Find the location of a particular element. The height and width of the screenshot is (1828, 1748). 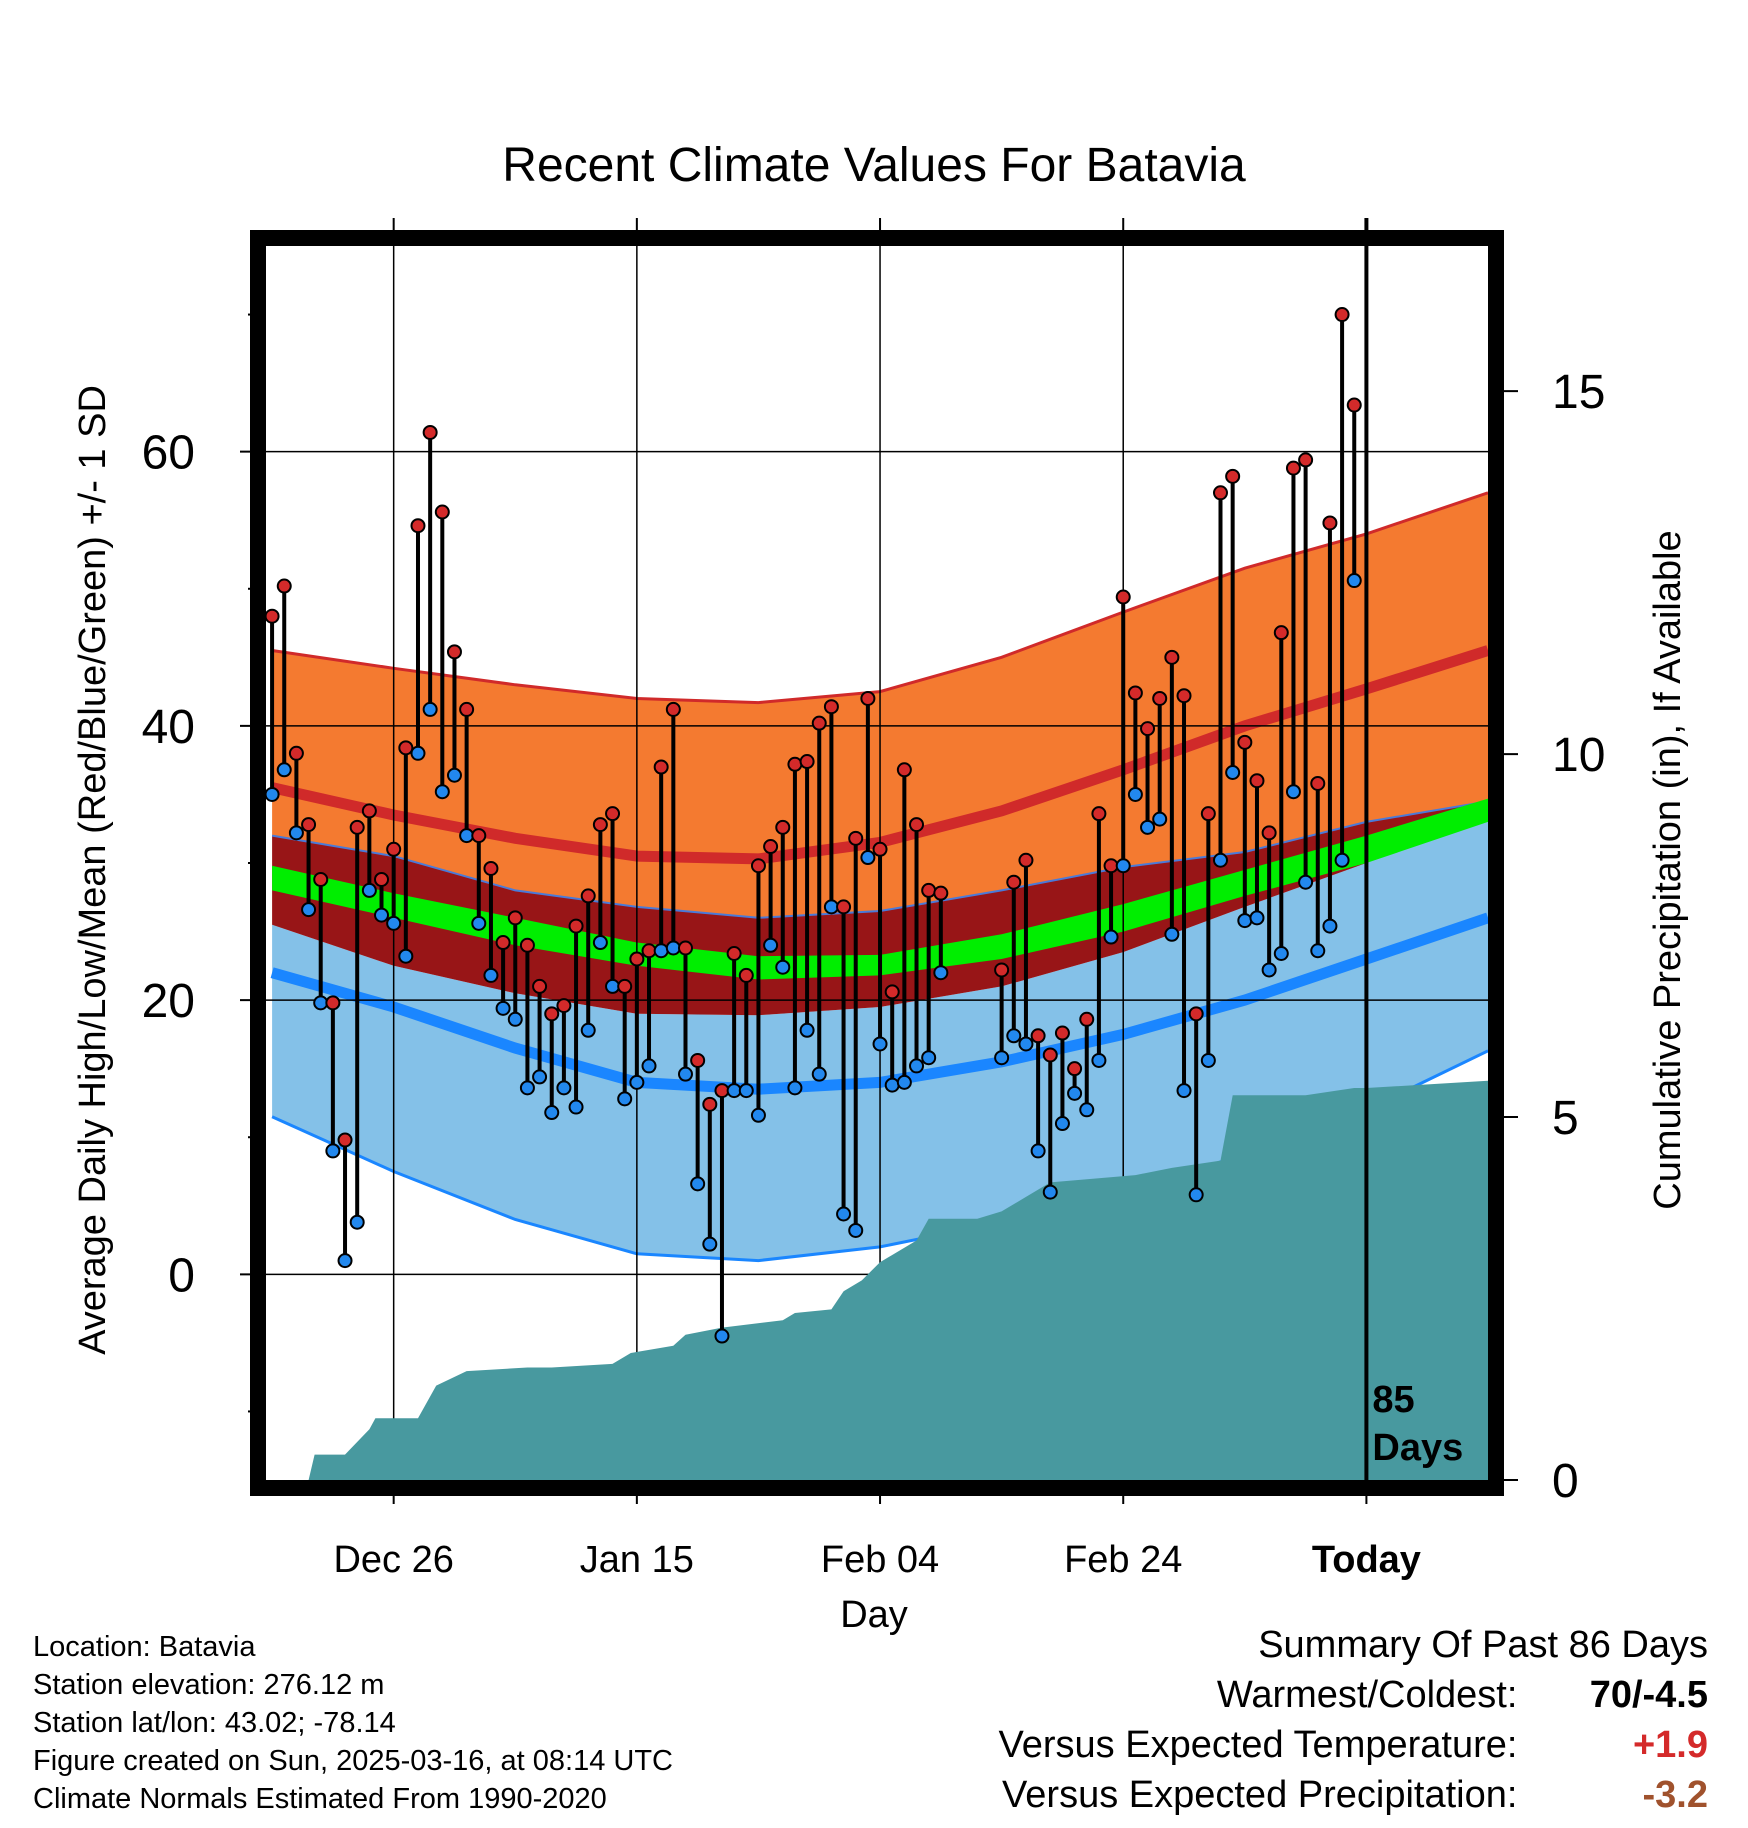

x-tick-label: Jan 15 is located at coordinates (637, 1560).